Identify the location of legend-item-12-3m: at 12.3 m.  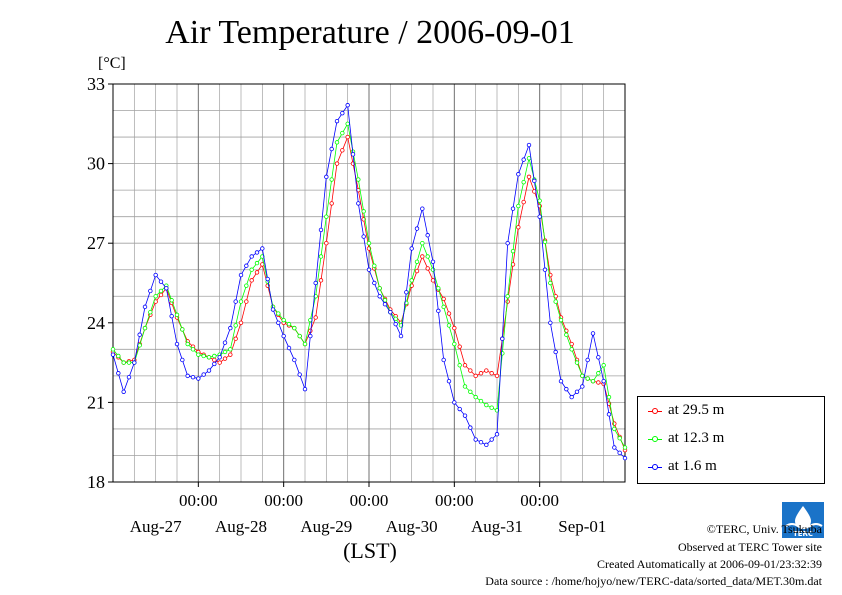
(733, 440).